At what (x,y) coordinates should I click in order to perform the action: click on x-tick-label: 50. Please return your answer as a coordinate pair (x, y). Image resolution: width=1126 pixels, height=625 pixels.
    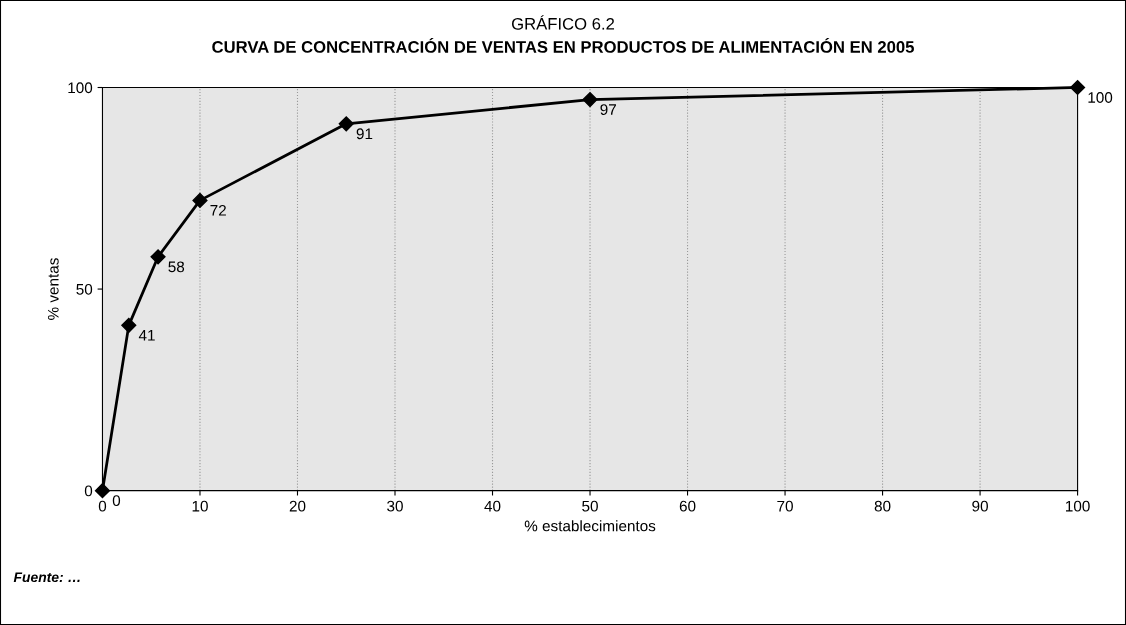
    Looking at the image, I should click on (590, 506).